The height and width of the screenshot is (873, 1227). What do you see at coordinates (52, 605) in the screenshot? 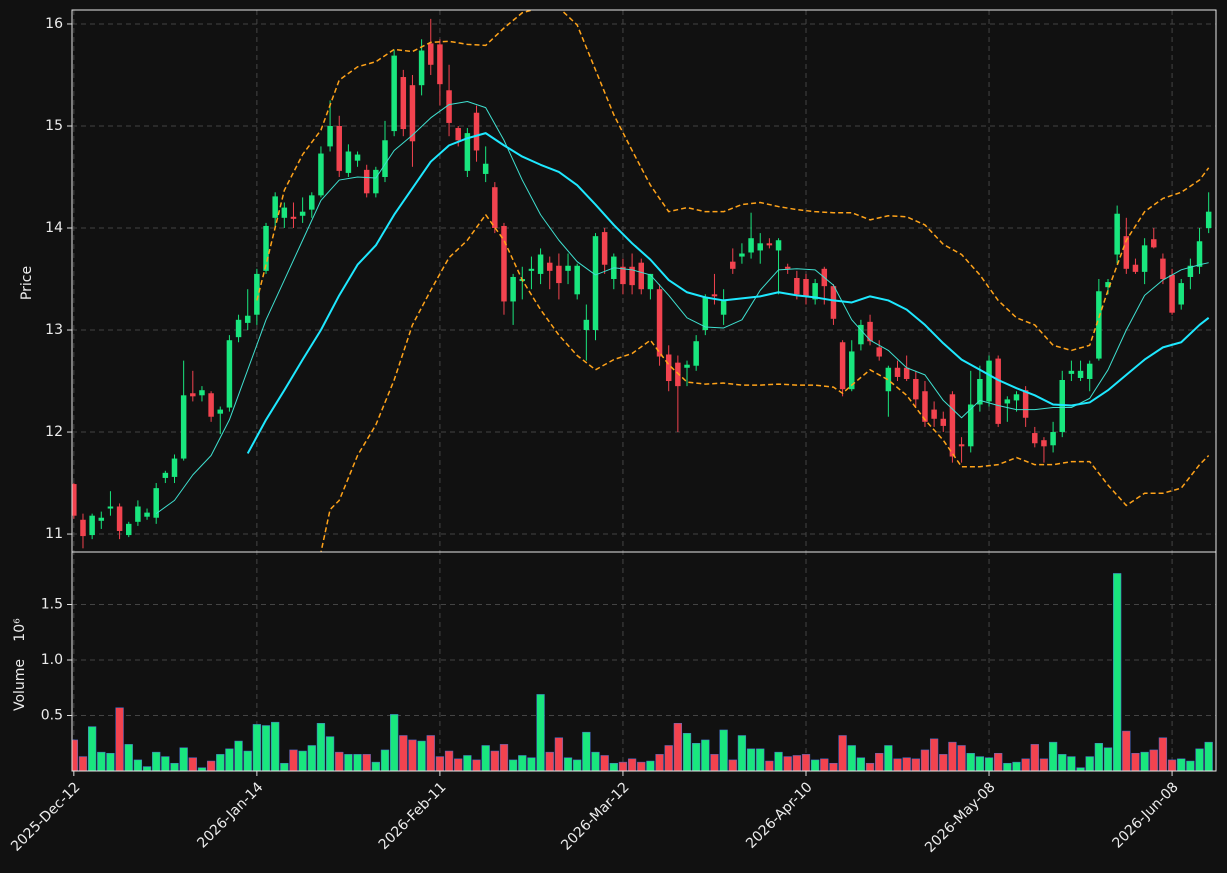
I see `y-tick-label: 1.5` at bounding box center [52, 605].